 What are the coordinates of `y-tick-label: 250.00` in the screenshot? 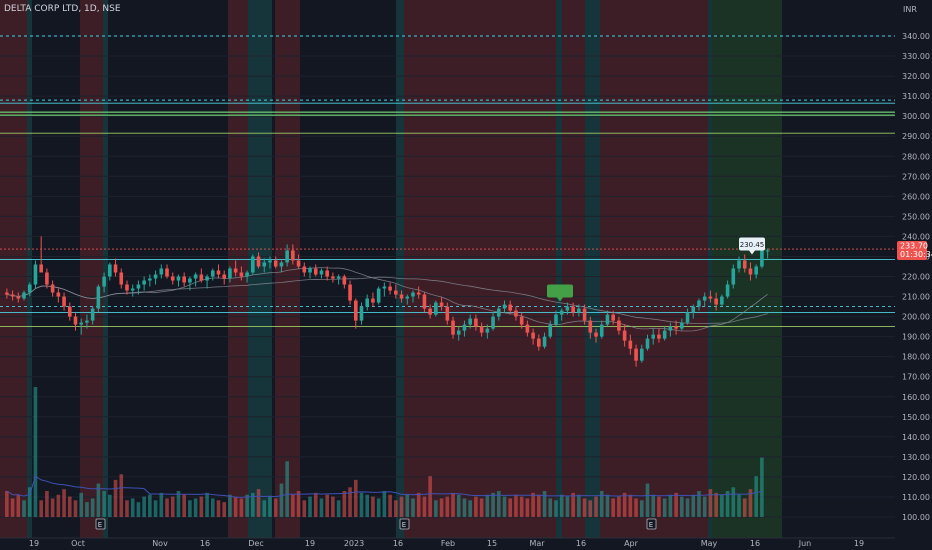 It's located at (916, 216).